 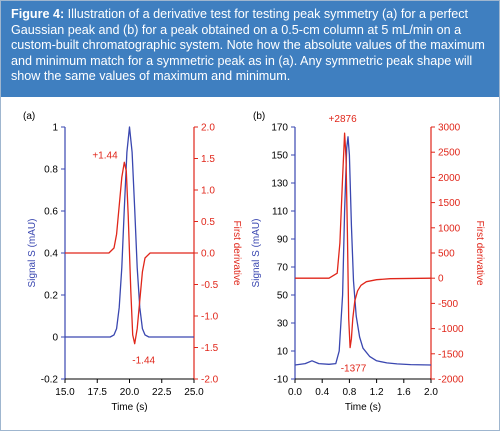 What do you see at coordinates (449, 178) in the screenshot?
I see `right-y-tick-label: 2000` at bounding box center [449, 178].